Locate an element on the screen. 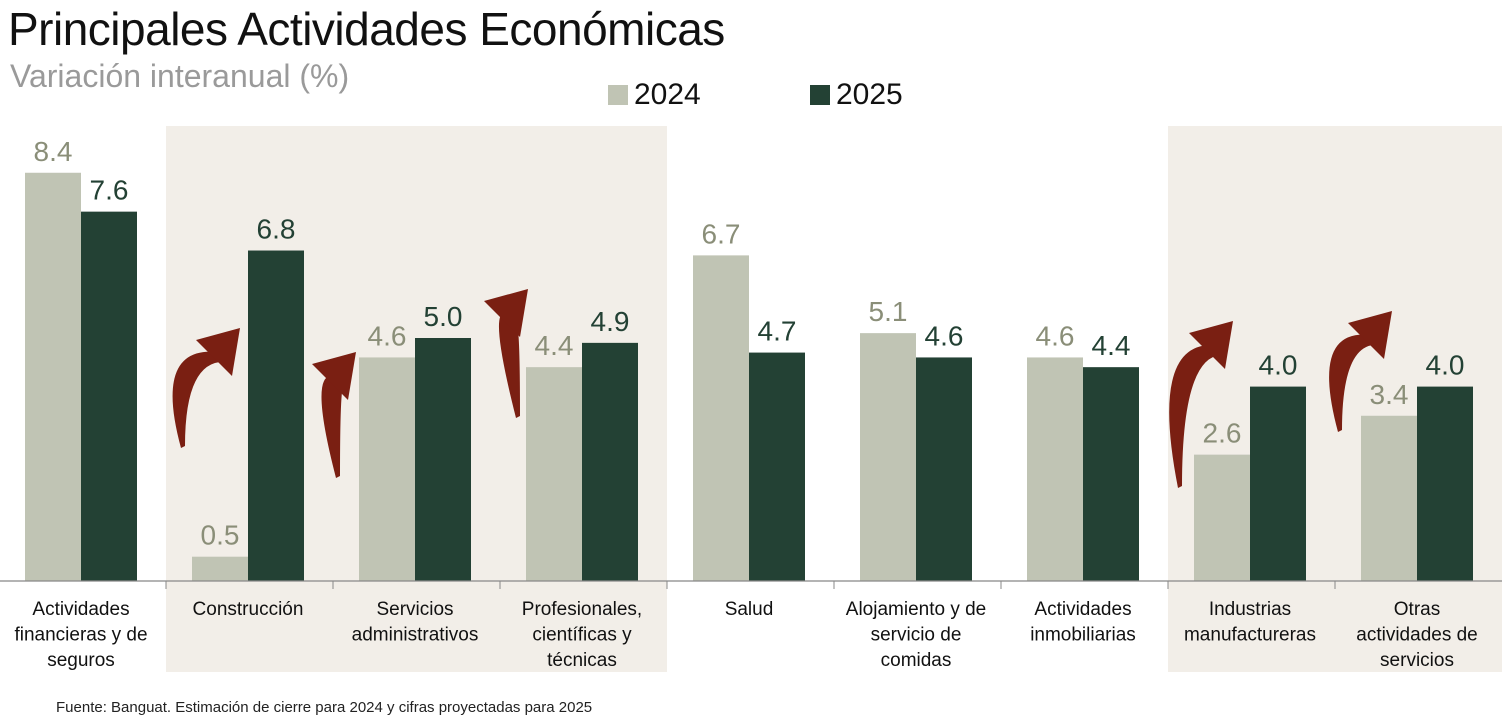 This screenshot has width=1510, height=720. category-label-line: comidas is located at coordinates (916, 660).